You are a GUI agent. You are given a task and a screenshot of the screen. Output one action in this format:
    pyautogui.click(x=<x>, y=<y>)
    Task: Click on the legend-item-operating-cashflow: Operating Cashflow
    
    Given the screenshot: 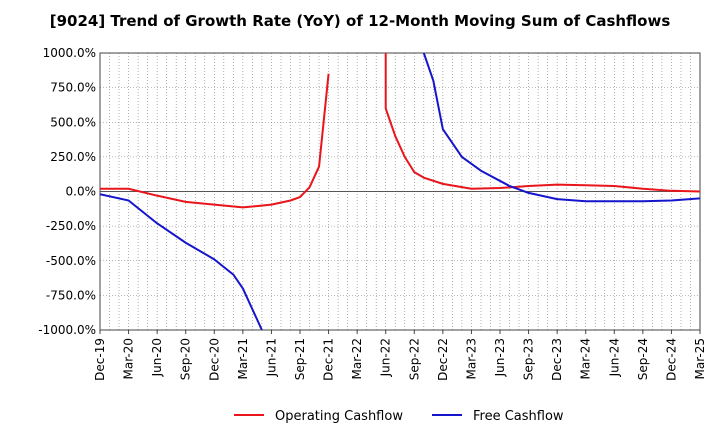 What is the action you would take?
    pyautogui.click(x=318, y=416)
    